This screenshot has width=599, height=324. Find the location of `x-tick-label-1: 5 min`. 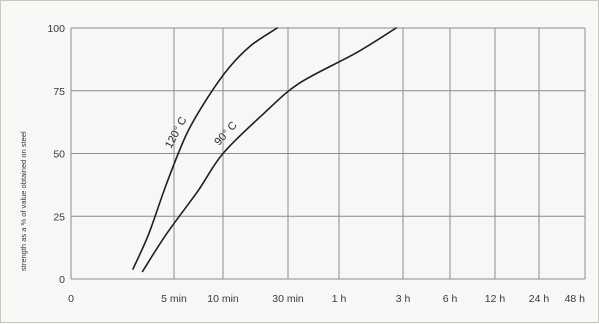

x-tick-label-1: 5 min is located at coordinates (174, 299).